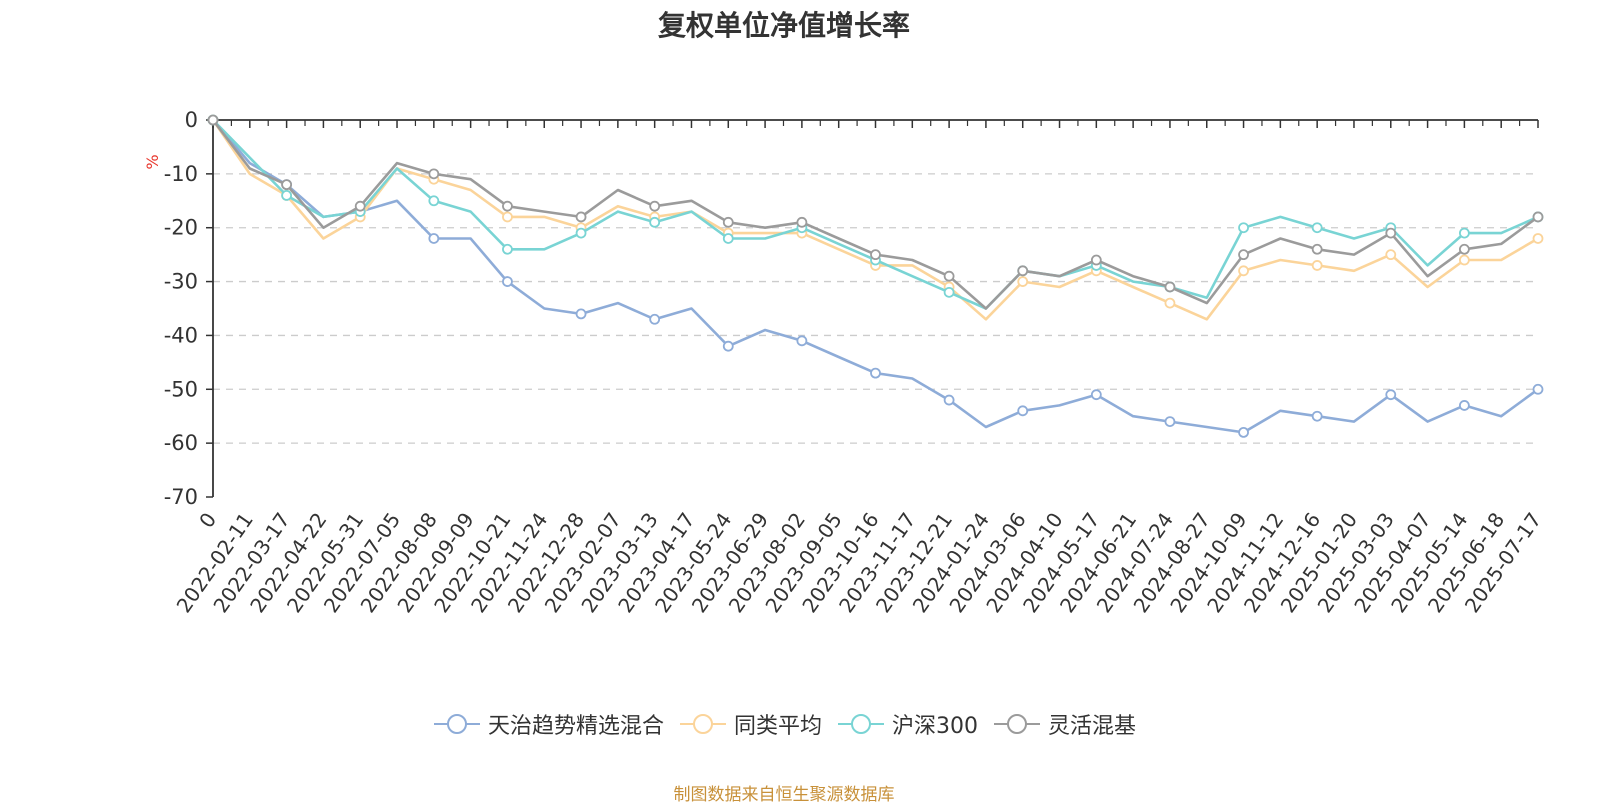 This screenshot has height=805, width=1600. What do you see at coordinates (207, 520) in the screenshot?
I see `x-tick-label: 0` at bounding box center [207, 520].